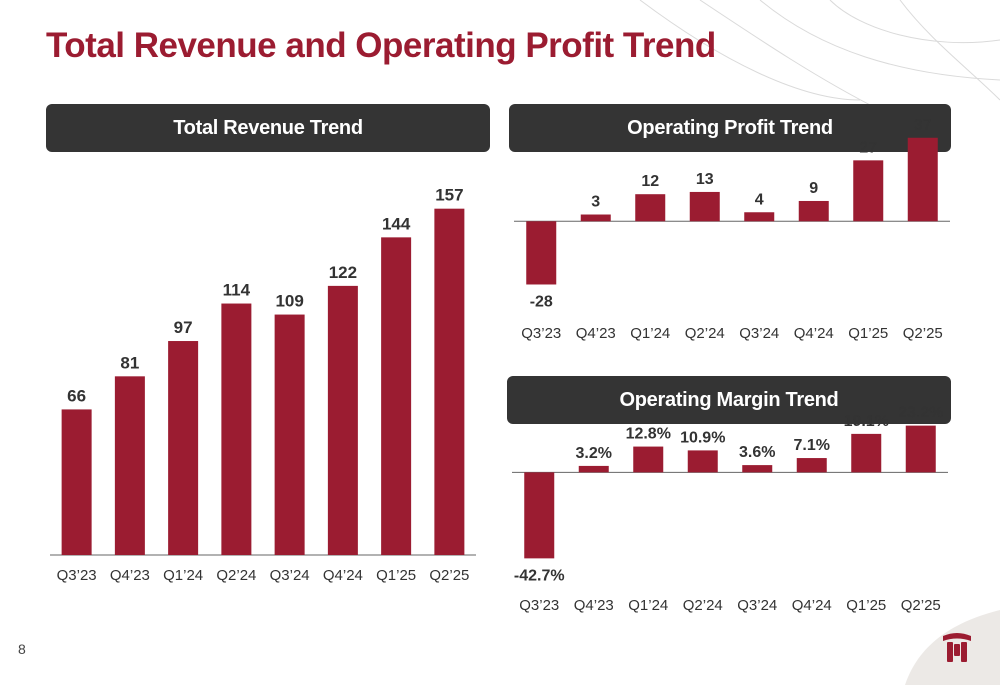 This screenshot has width=1000, height=685. What do you see at coordinates (866, 421) in the screenshot?
I see `value-label-6: 19.1%` at bounding box center [866, 421].